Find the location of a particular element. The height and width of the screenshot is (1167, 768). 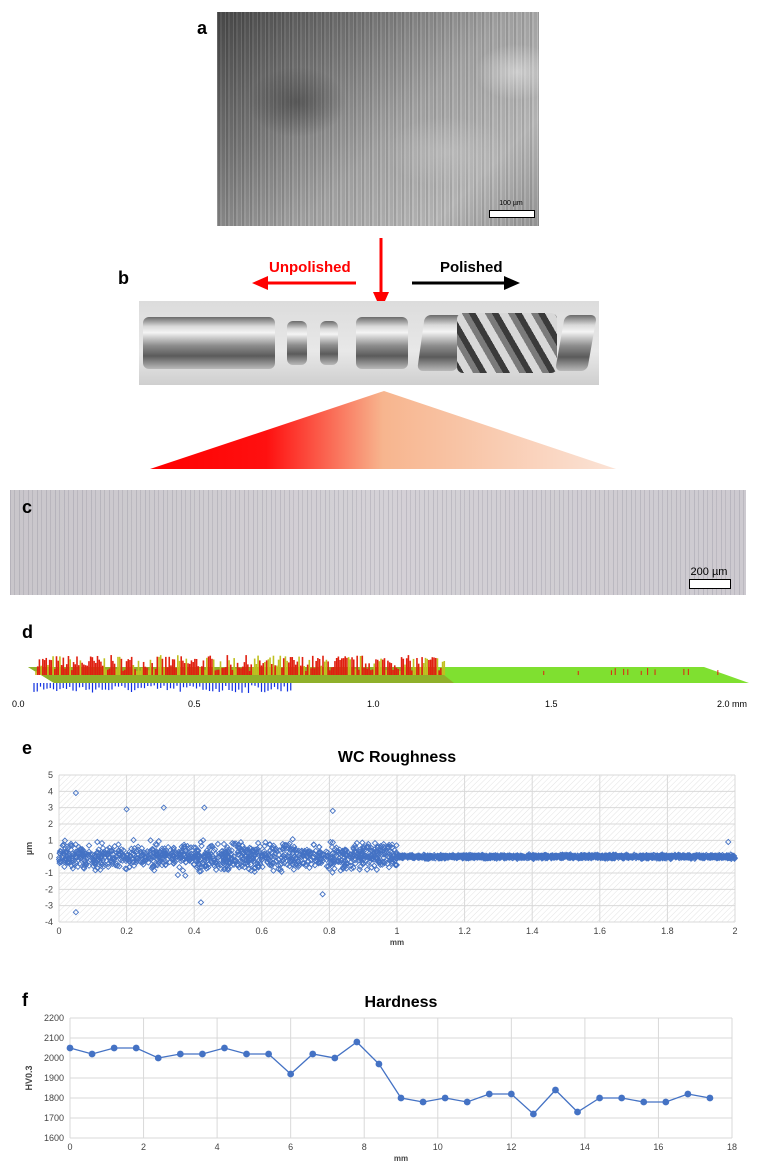

y-tick-label: 2200 is located at coordinates (54, 1018).